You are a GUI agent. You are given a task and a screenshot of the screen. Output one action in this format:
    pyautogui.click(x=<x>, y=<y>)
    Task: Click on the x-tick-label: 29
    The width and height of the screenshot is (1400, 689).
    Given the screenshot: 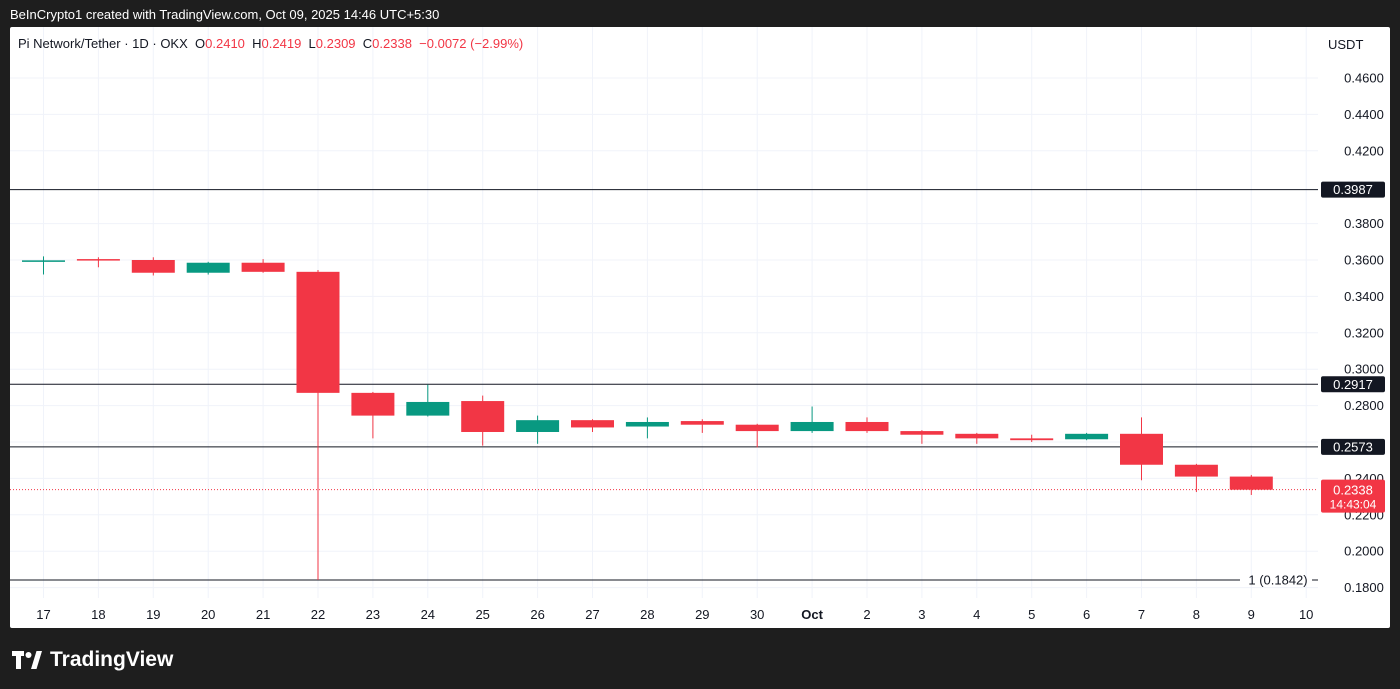 What is the action you would take?
    pyautogui.click(x=702, y=614)
    